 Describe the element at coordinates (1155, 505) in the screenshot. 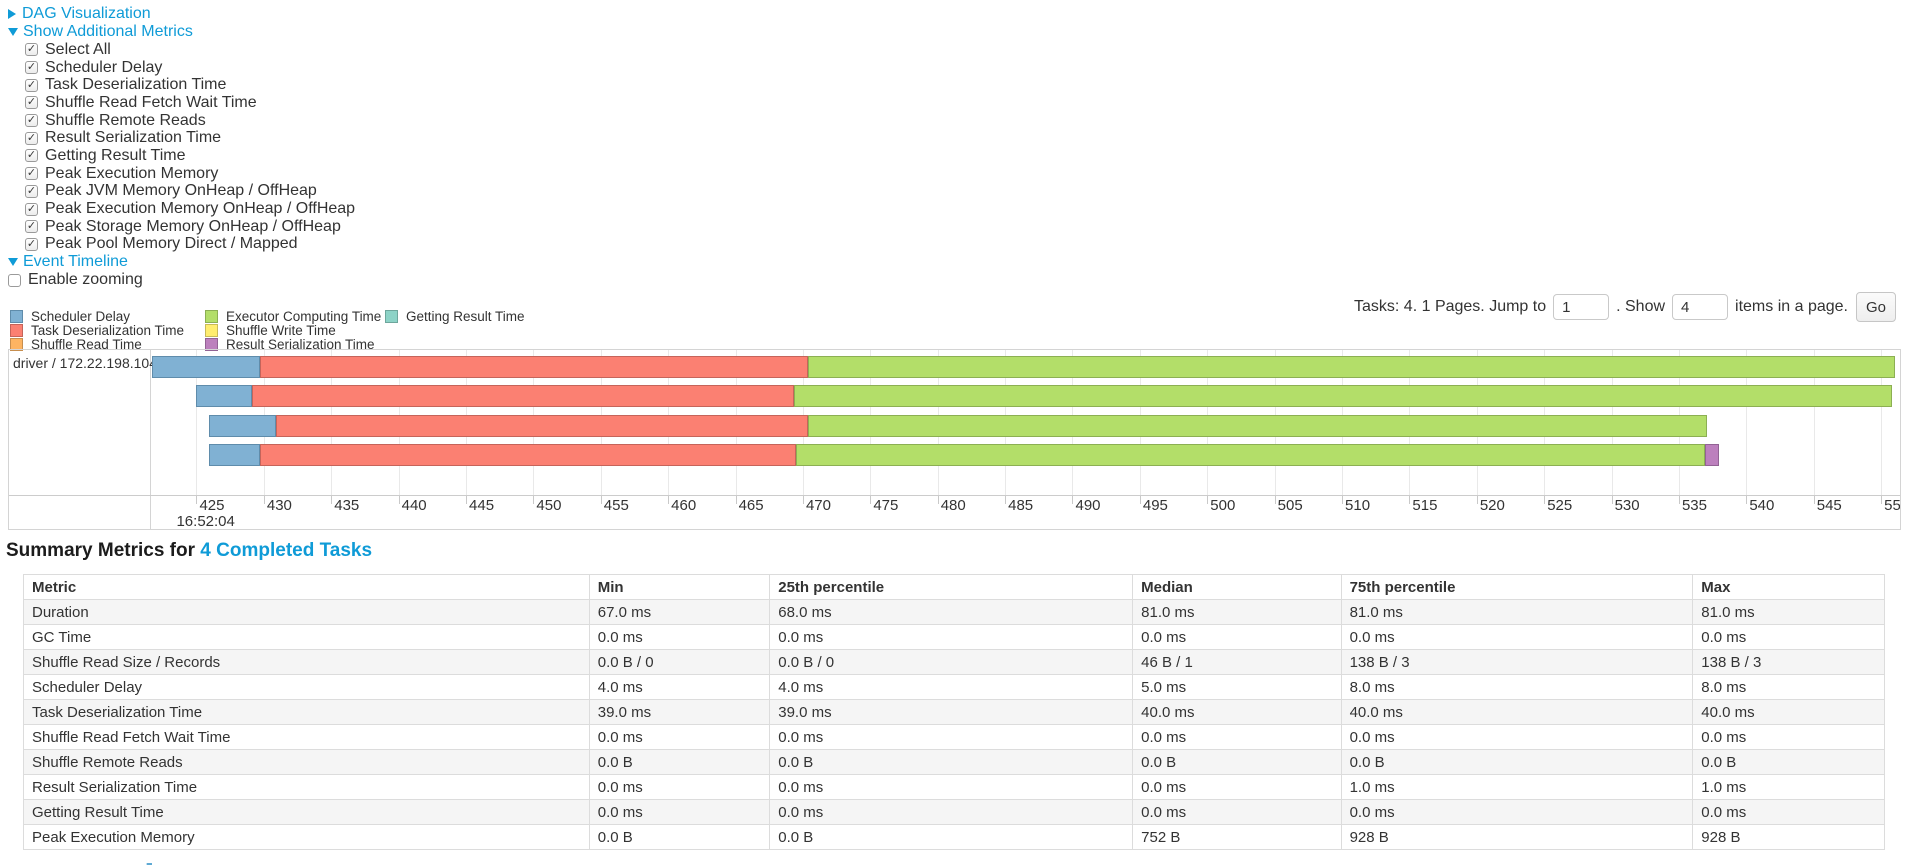

I see `tick-label: 495` at that location.